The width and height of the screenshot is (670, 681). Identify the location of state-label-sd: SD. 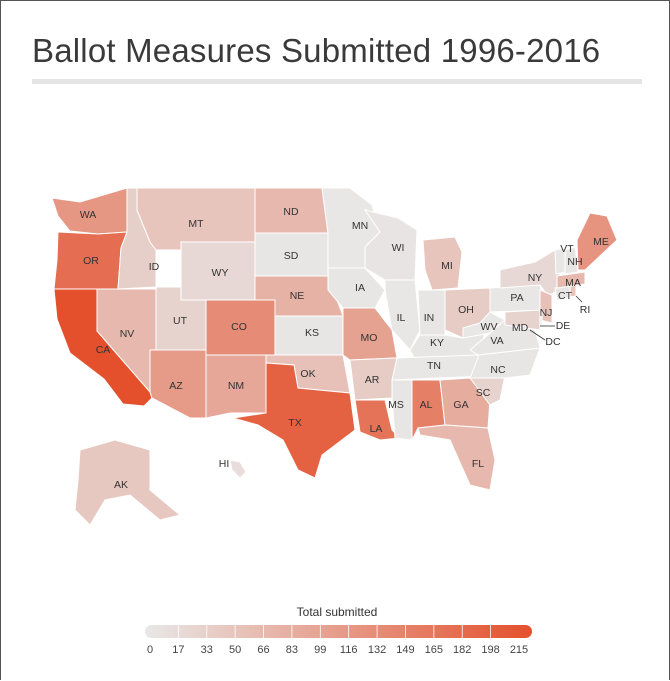
(291, 256).